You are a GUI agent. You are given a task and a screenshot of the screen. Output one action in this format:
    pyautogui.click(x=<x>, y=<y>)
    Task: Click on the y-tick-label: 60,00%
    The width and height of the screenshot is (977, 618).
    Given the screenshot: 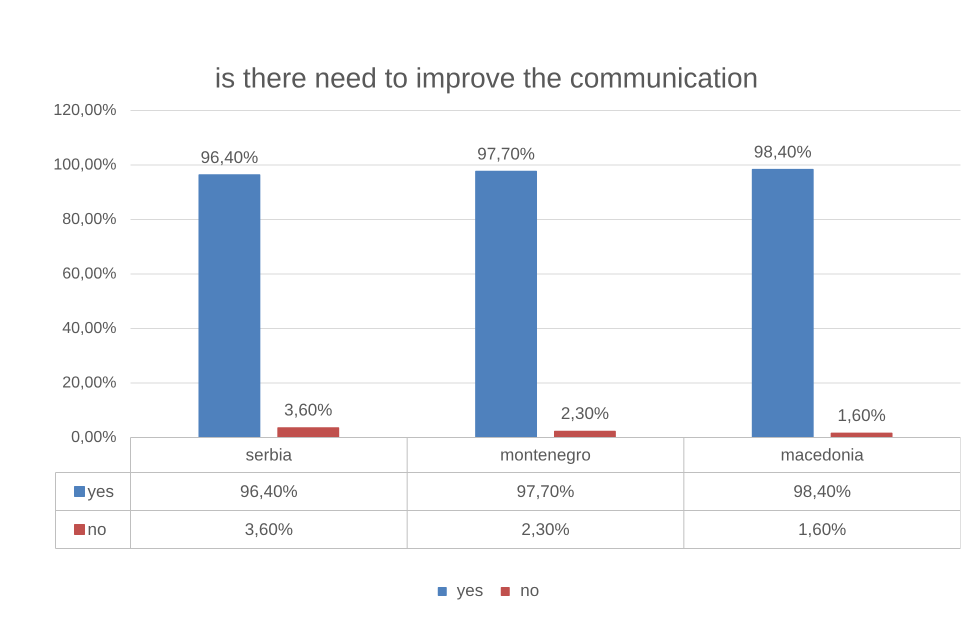 What is the action you would take?
    pyautogui.click(x=89, y=274)
    